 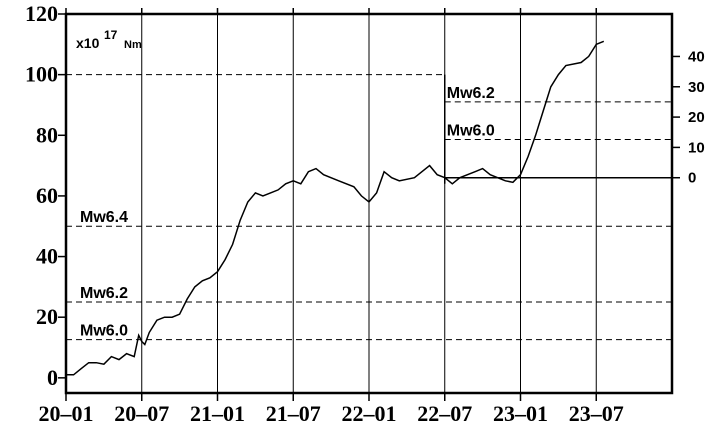 What do you see at coordinates (596, 413) in the screenshot?
I see `x-tick-label: 23–07` at bounding box center [596, 413].